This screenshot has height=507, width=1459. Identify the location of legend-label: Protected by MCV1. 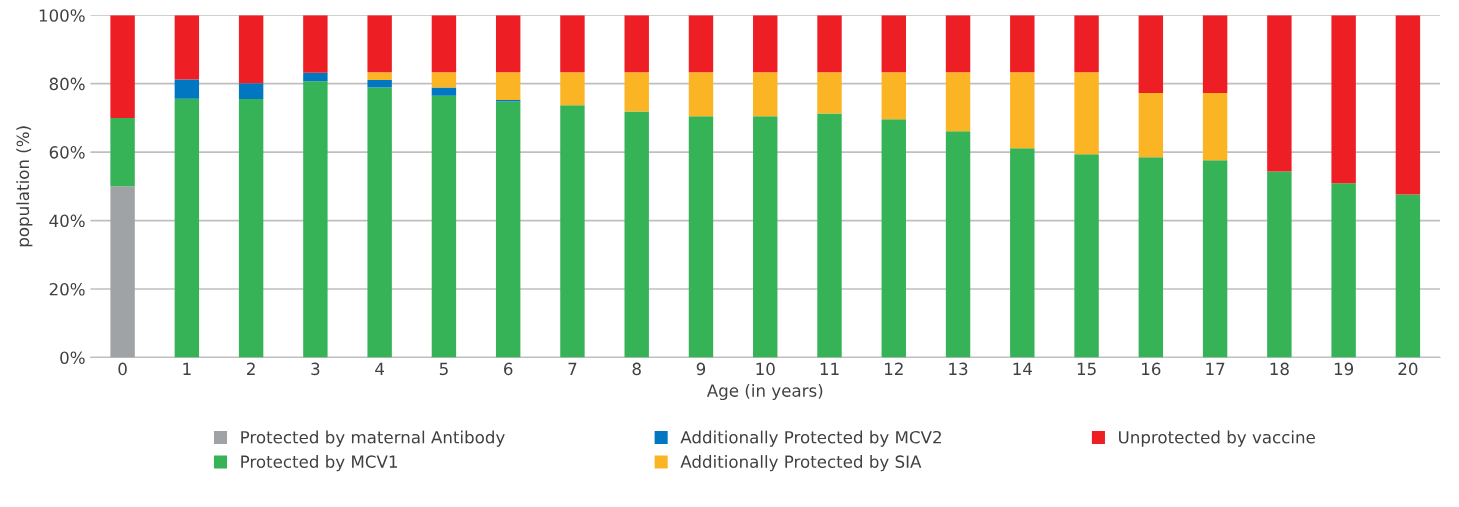
(319, 463).